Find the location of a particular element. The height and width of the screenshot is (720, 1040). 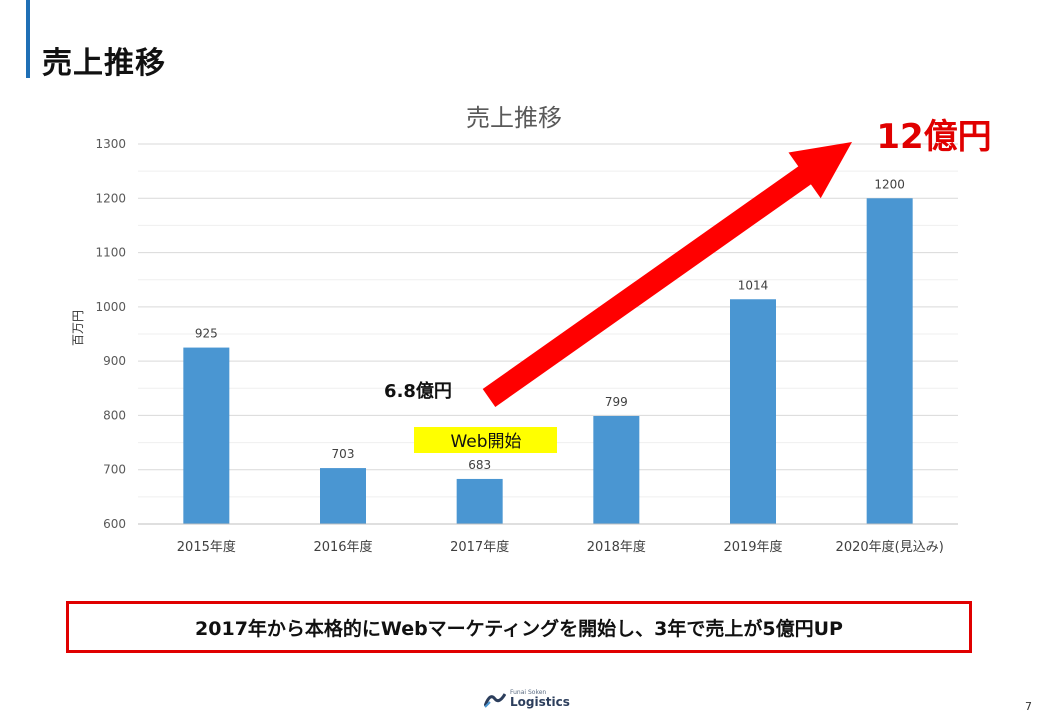

summary-callout-text: 2017年から本格的にWebマーケティングを開始し、3年で売上が5億円UP is located at coordinates (519, 628).